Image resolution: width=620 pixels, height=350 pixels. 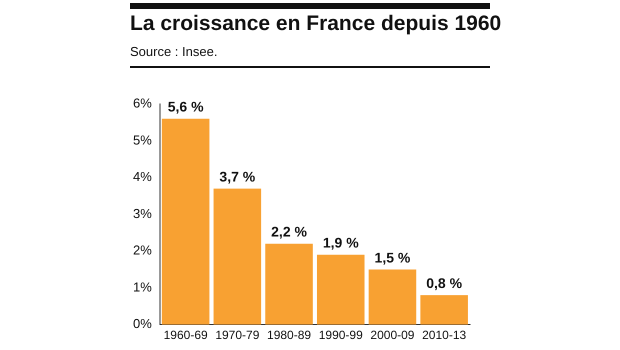 What do you see at coordinates (174, 51) in the screenshot?
I see `chart-subtitle: Source : Insee.` at bounding box center [174, 51].